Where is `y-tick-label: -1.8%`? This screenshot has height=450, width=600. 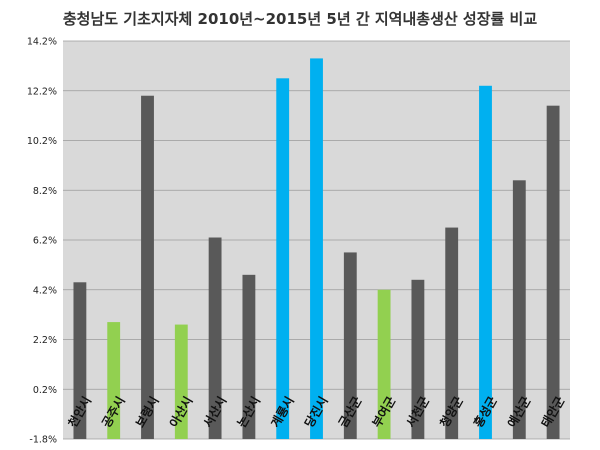
y-tick-label: -1.8% is located at coordinates (43, 440).